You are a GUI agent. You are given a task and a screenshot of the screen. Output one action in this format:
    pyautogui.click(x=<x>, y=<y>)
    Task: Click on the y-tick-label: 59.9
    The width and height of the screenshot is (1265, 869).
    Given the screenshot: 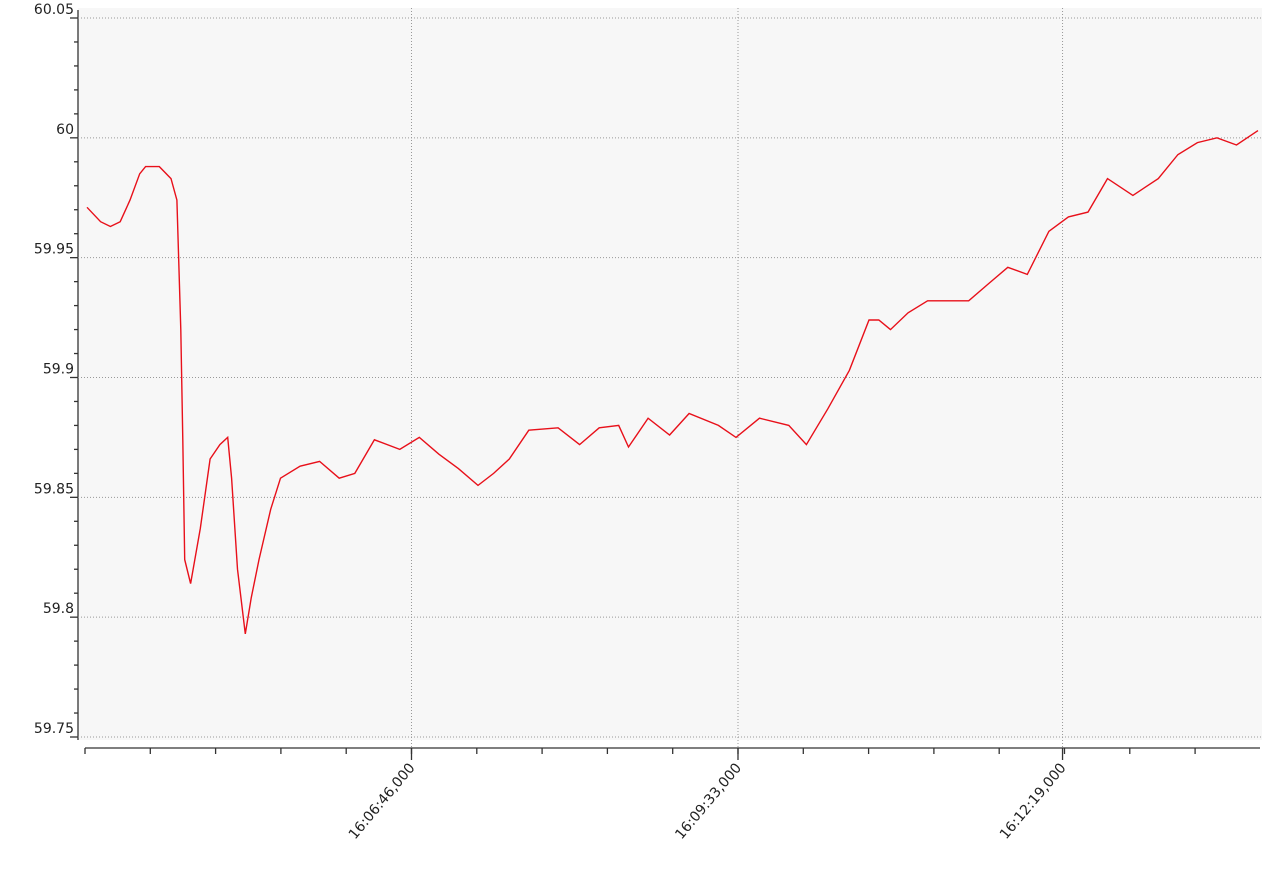 What is the action you would take?
    pyautogui.click(x=58, y=370)
    